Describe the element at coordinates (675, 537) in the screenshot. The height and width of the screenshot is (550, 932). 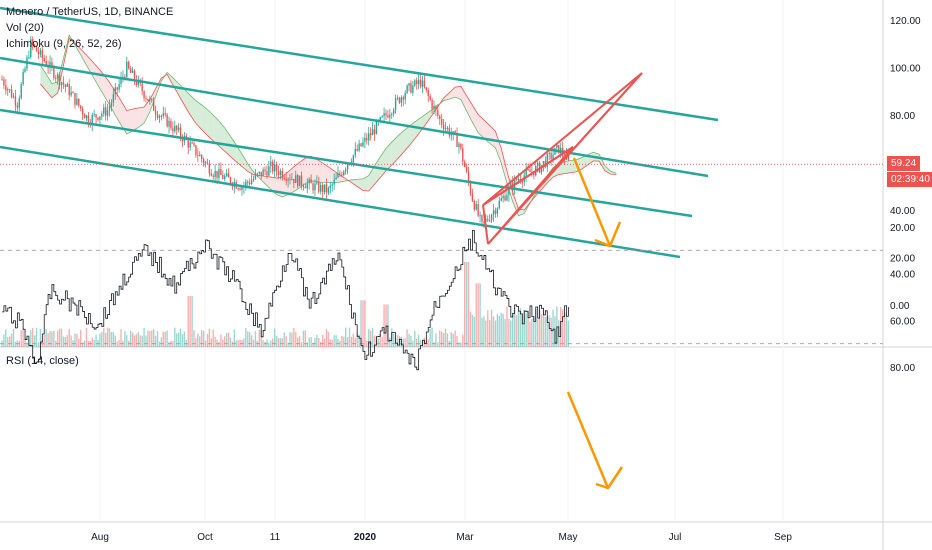
I see `time-axis-tick: Jul` at that location.